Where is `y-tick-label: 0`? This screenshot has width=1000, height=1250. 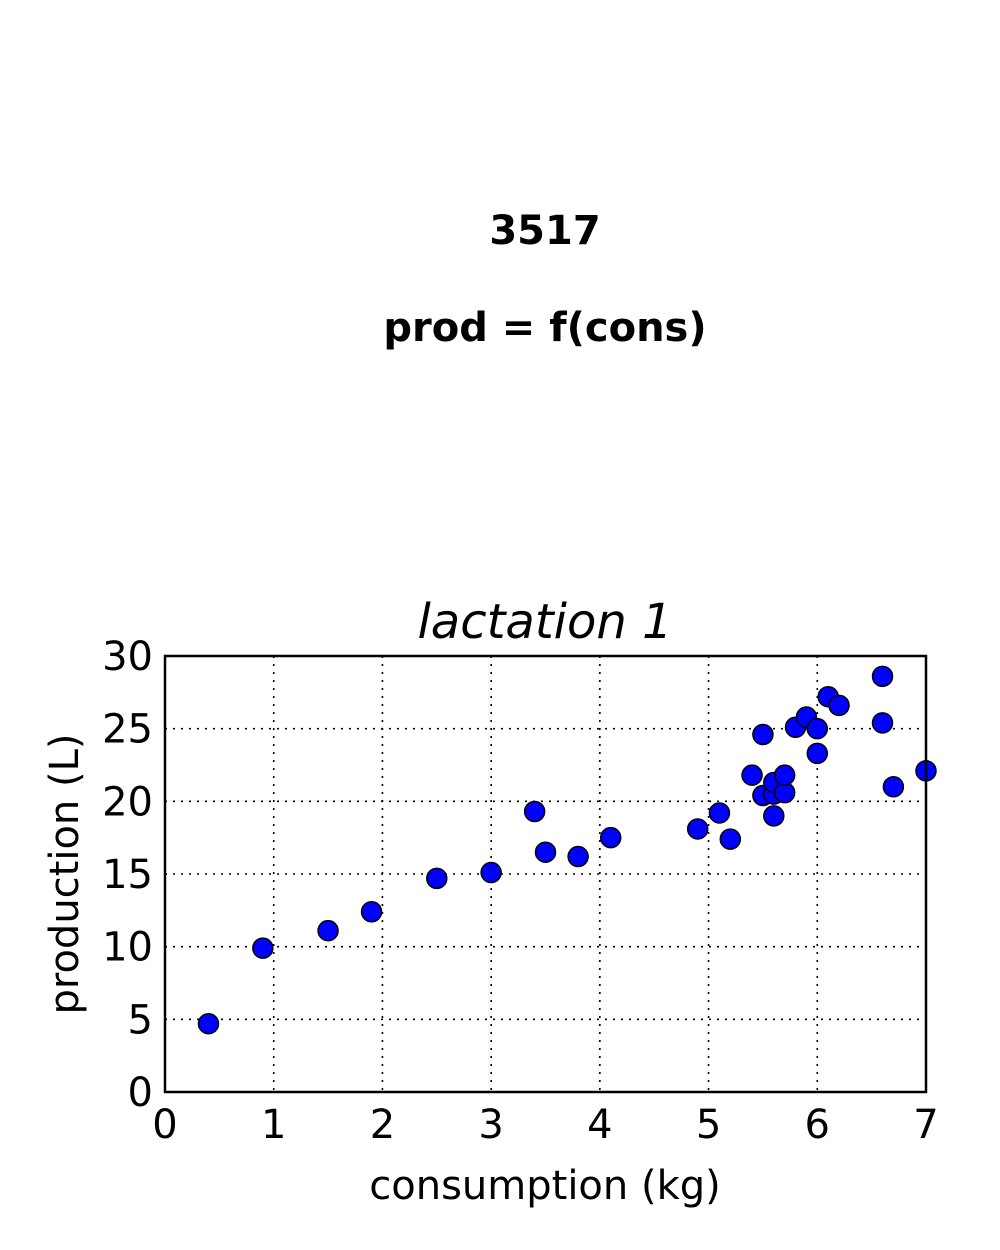 y-tick-label: 0 is located at coordinates (140, 1093).